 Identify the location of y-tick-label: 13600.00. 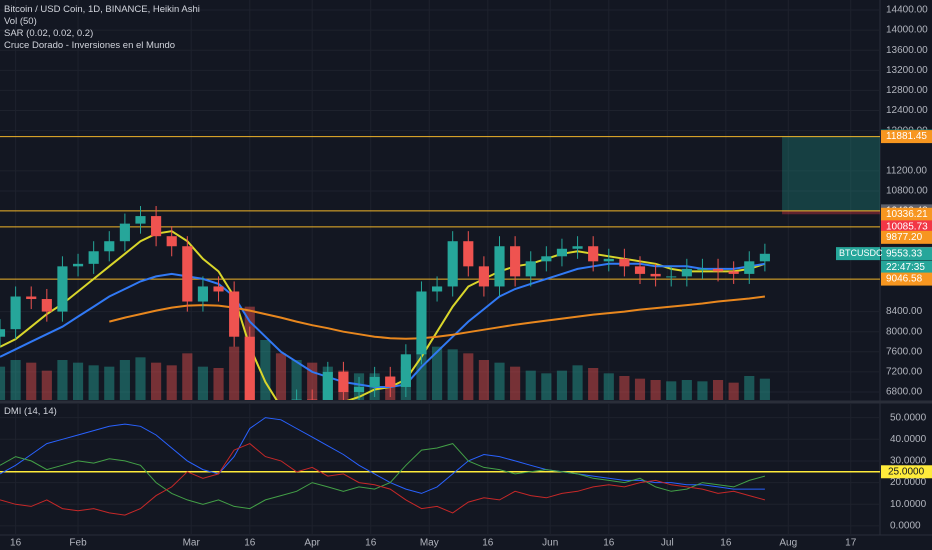
(907, 50).